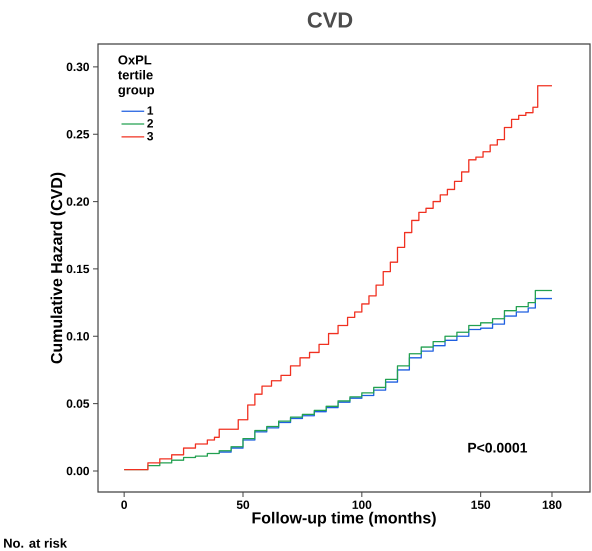 This screenshot has height=551, width=592. Describe the element at coordinates (150, 136) in the screenshot. I see `legend-label: 3` at that location.